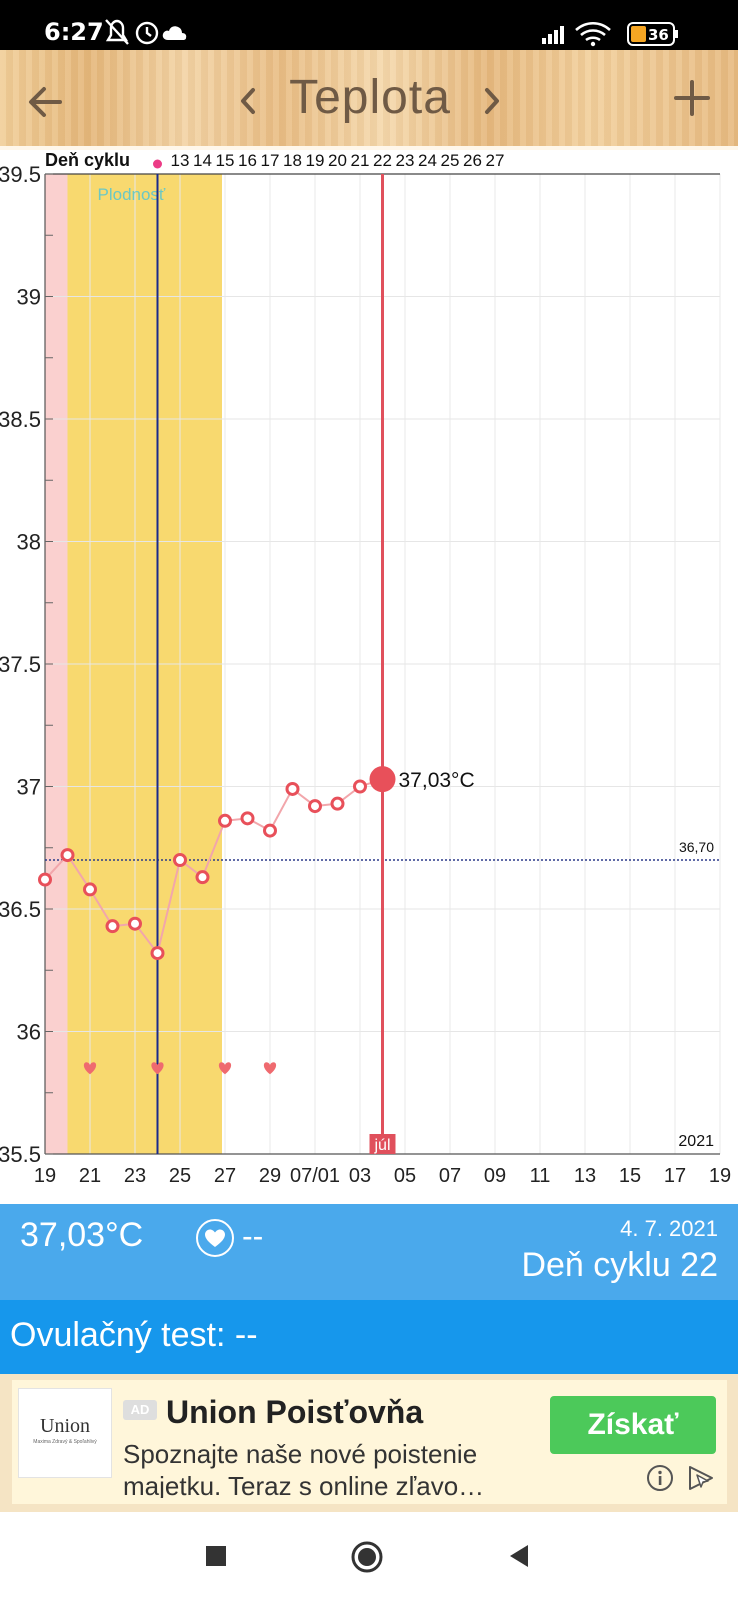 This screenshot has width=738, height=1600. I want to click on cycle-day-label: Deň cyklu, so click(87, 160).